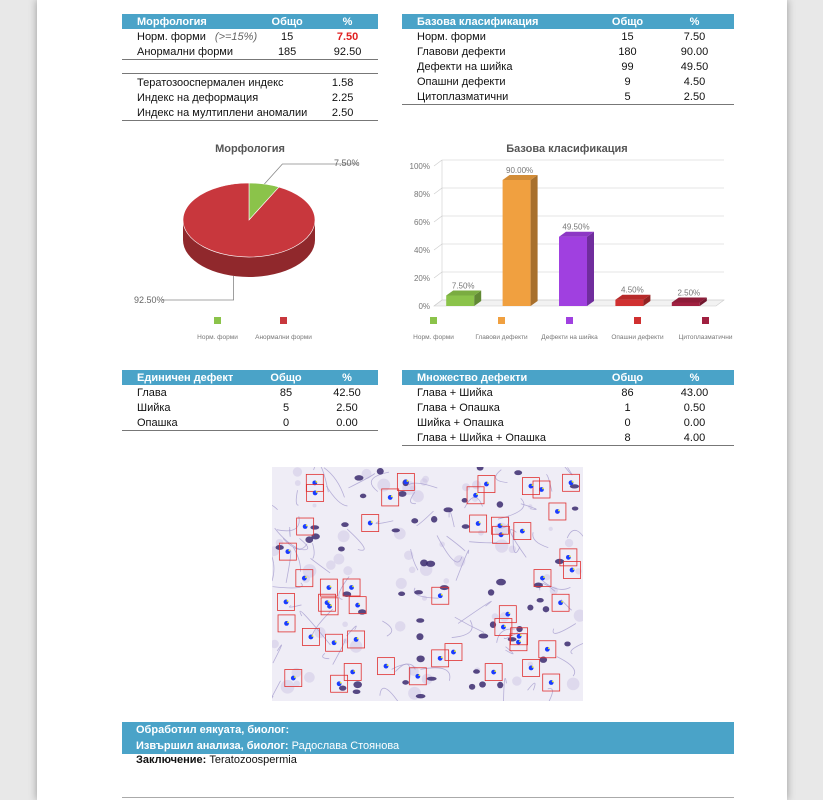  Describe the element at coordinates (627, 21) in the screenshot. I see `header-total: Общо` at that location.